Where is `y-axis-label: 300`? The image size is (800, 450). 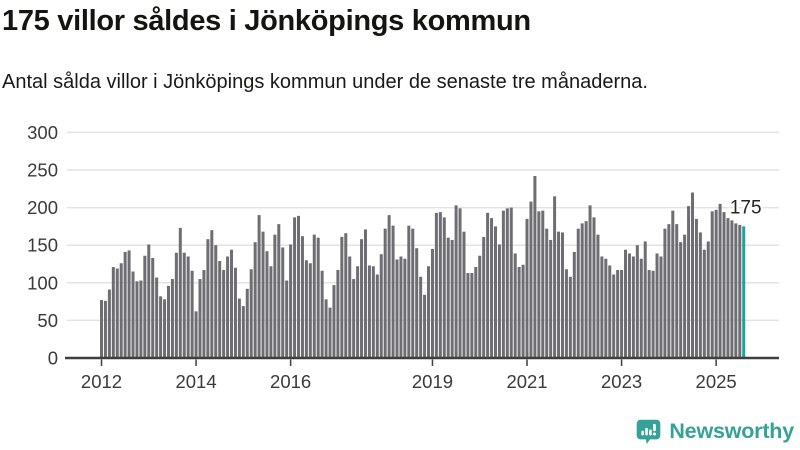
y-axis-label: 300 is located at coordinates (42, 132).